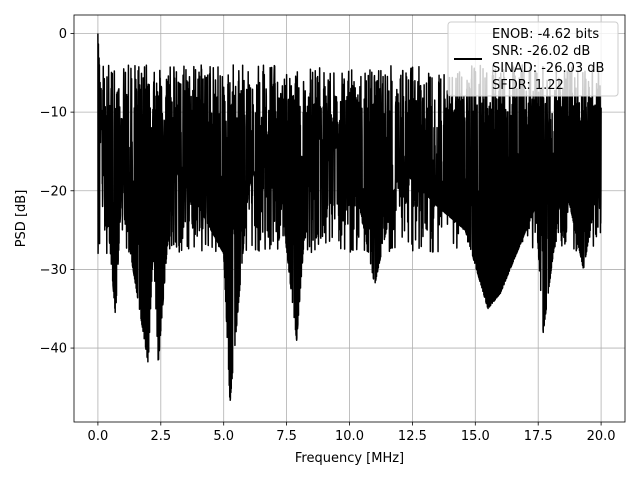  What do you see at coordinates (538, 436) in the screenshot?
I see `x-tick-label: 17.5` at bounding box center [538, 436].